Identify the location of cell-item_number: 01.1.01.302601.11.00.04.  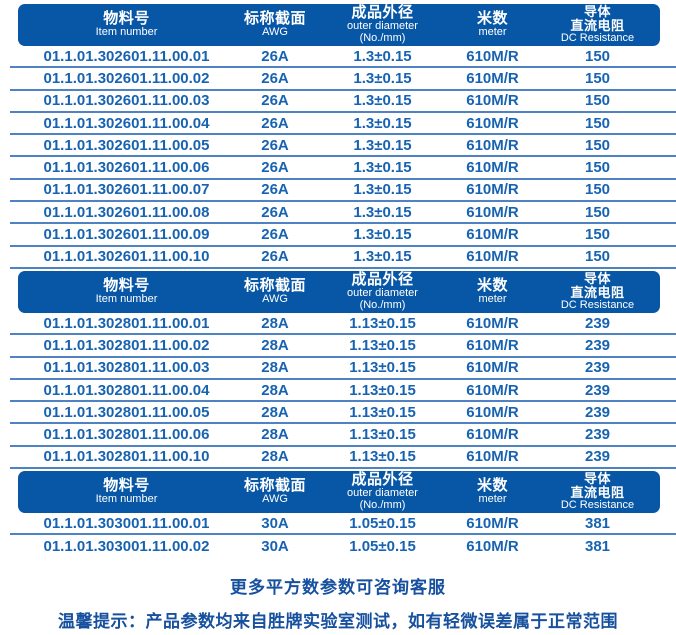
(126, 123).